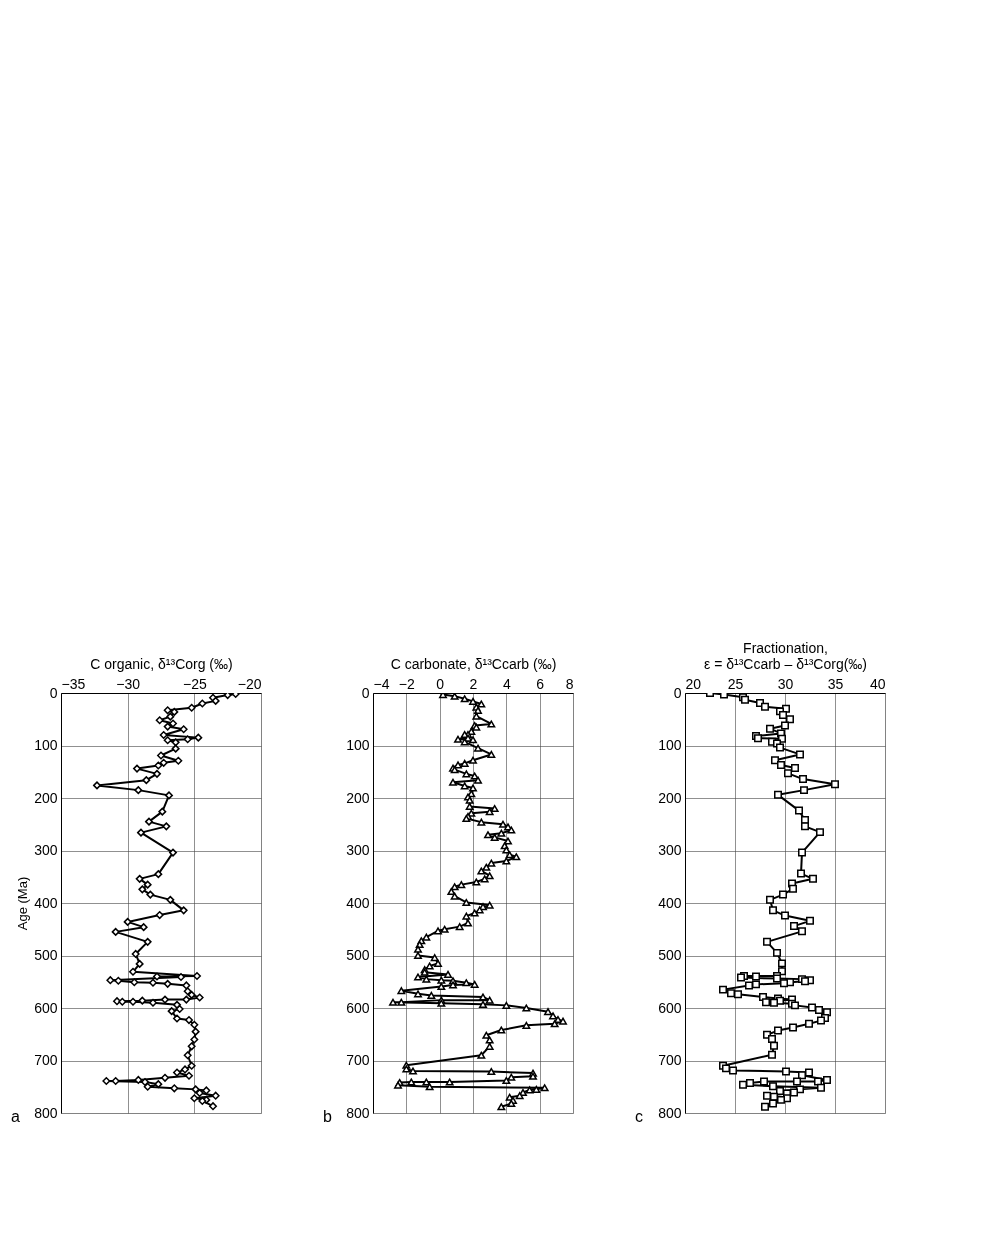 This screenshot has width=981, height=1242. What do you see at coordinates (381, 683) in the screenshot?
I see `x-tick-label: −4` at bounding box center [381, 683].